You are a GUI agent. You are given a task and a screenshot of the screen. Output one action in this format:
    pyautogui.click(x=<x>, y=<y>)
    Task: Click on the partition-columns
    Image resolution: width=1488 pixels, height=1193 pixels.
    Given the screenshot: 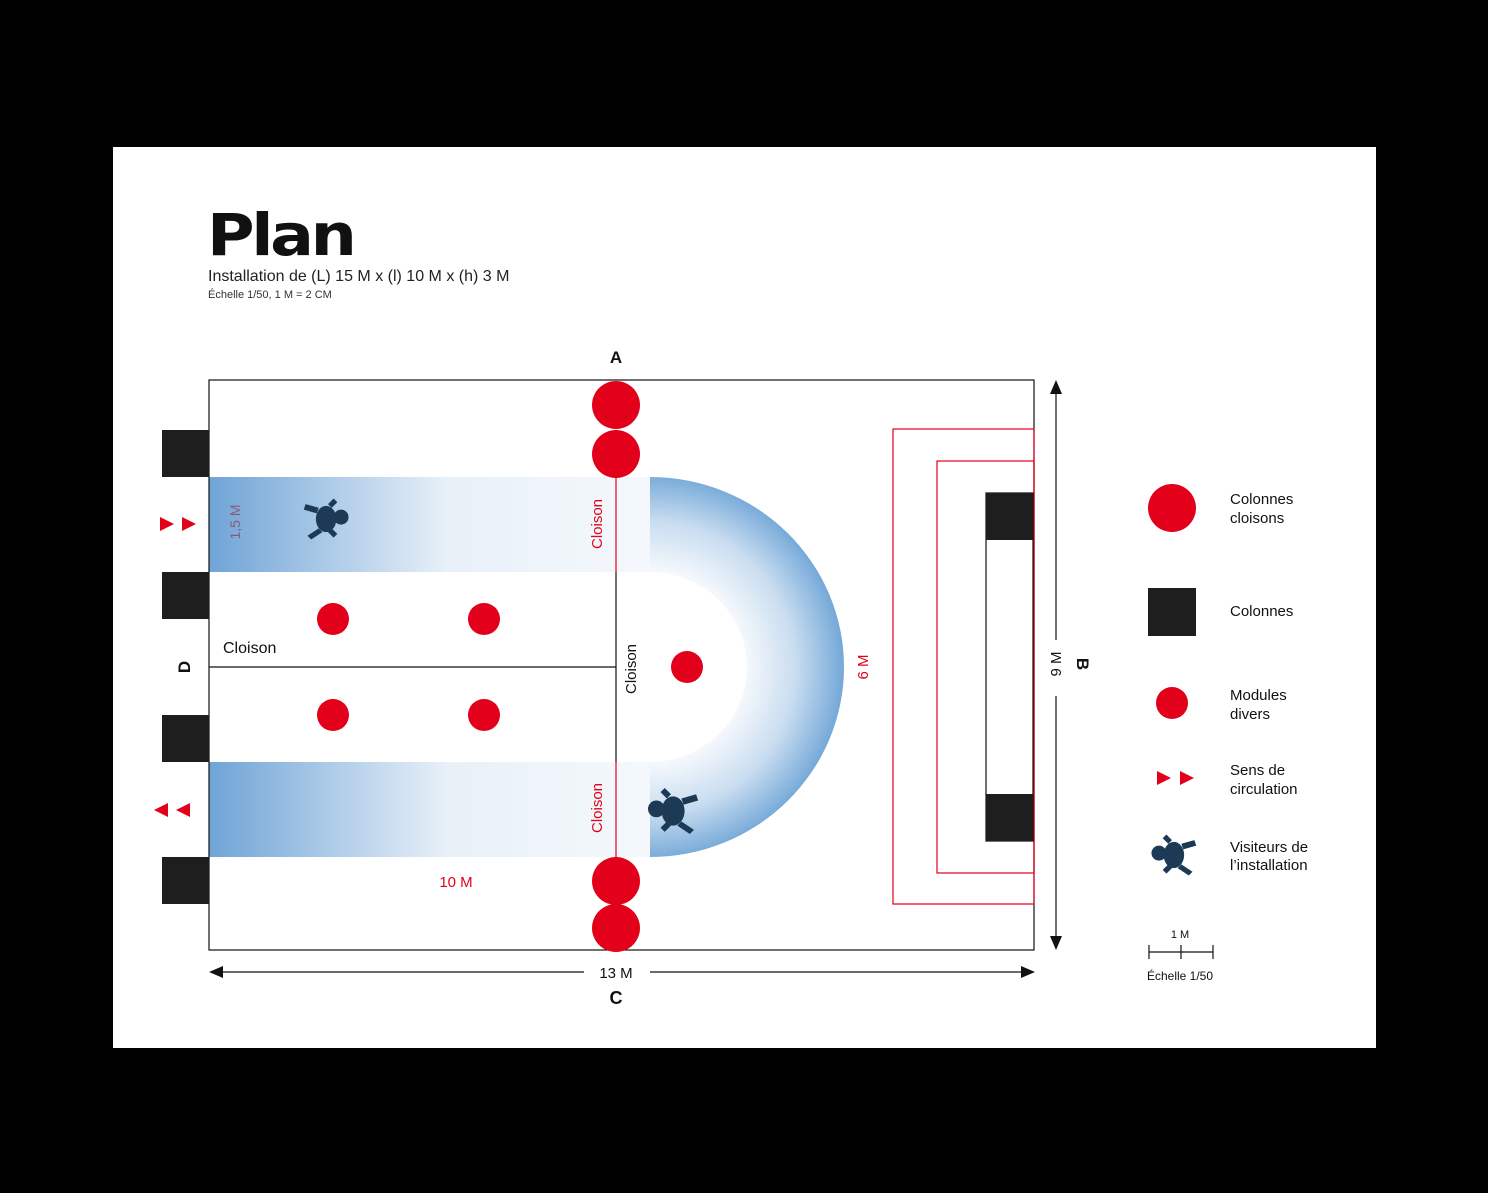 What is the action you would take?
    pyautogui.click(x=616, y=666)
    